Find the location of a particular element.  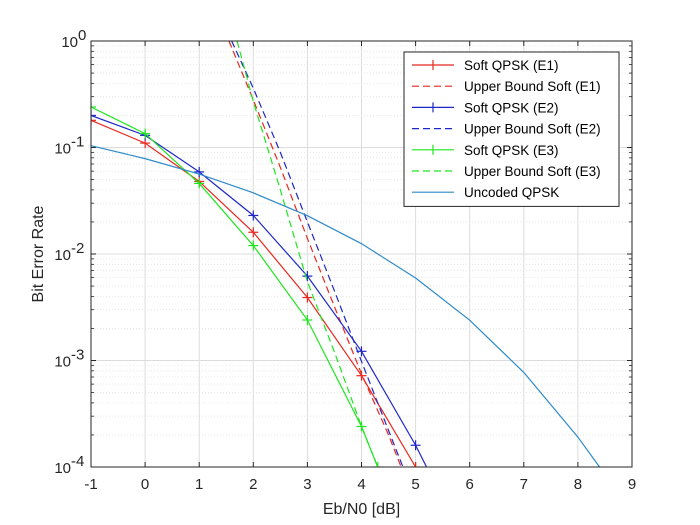

x-tick-label: 9 is located at coordinates (632, 484).